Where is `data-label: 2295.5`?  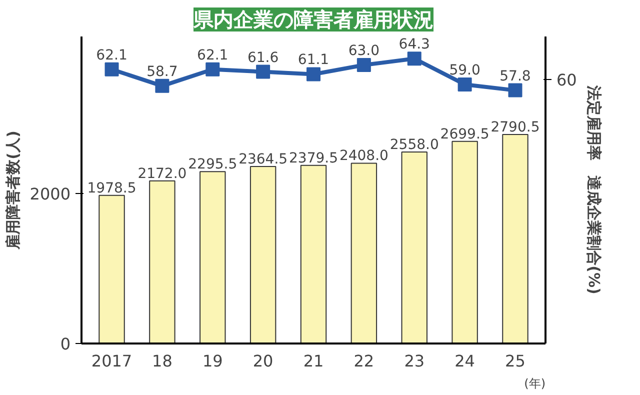
data-label: 2295.5 is located at coordinates (213, 164).